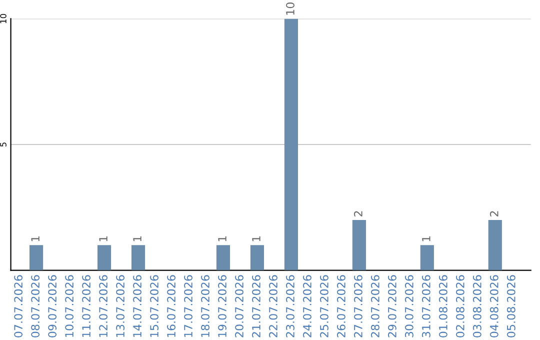 This screenshot has width=540, height=340. Describe the element at coordinates (307, 306) in the screenshot. I see `x-tick-label: 24.07.2026` at that location.